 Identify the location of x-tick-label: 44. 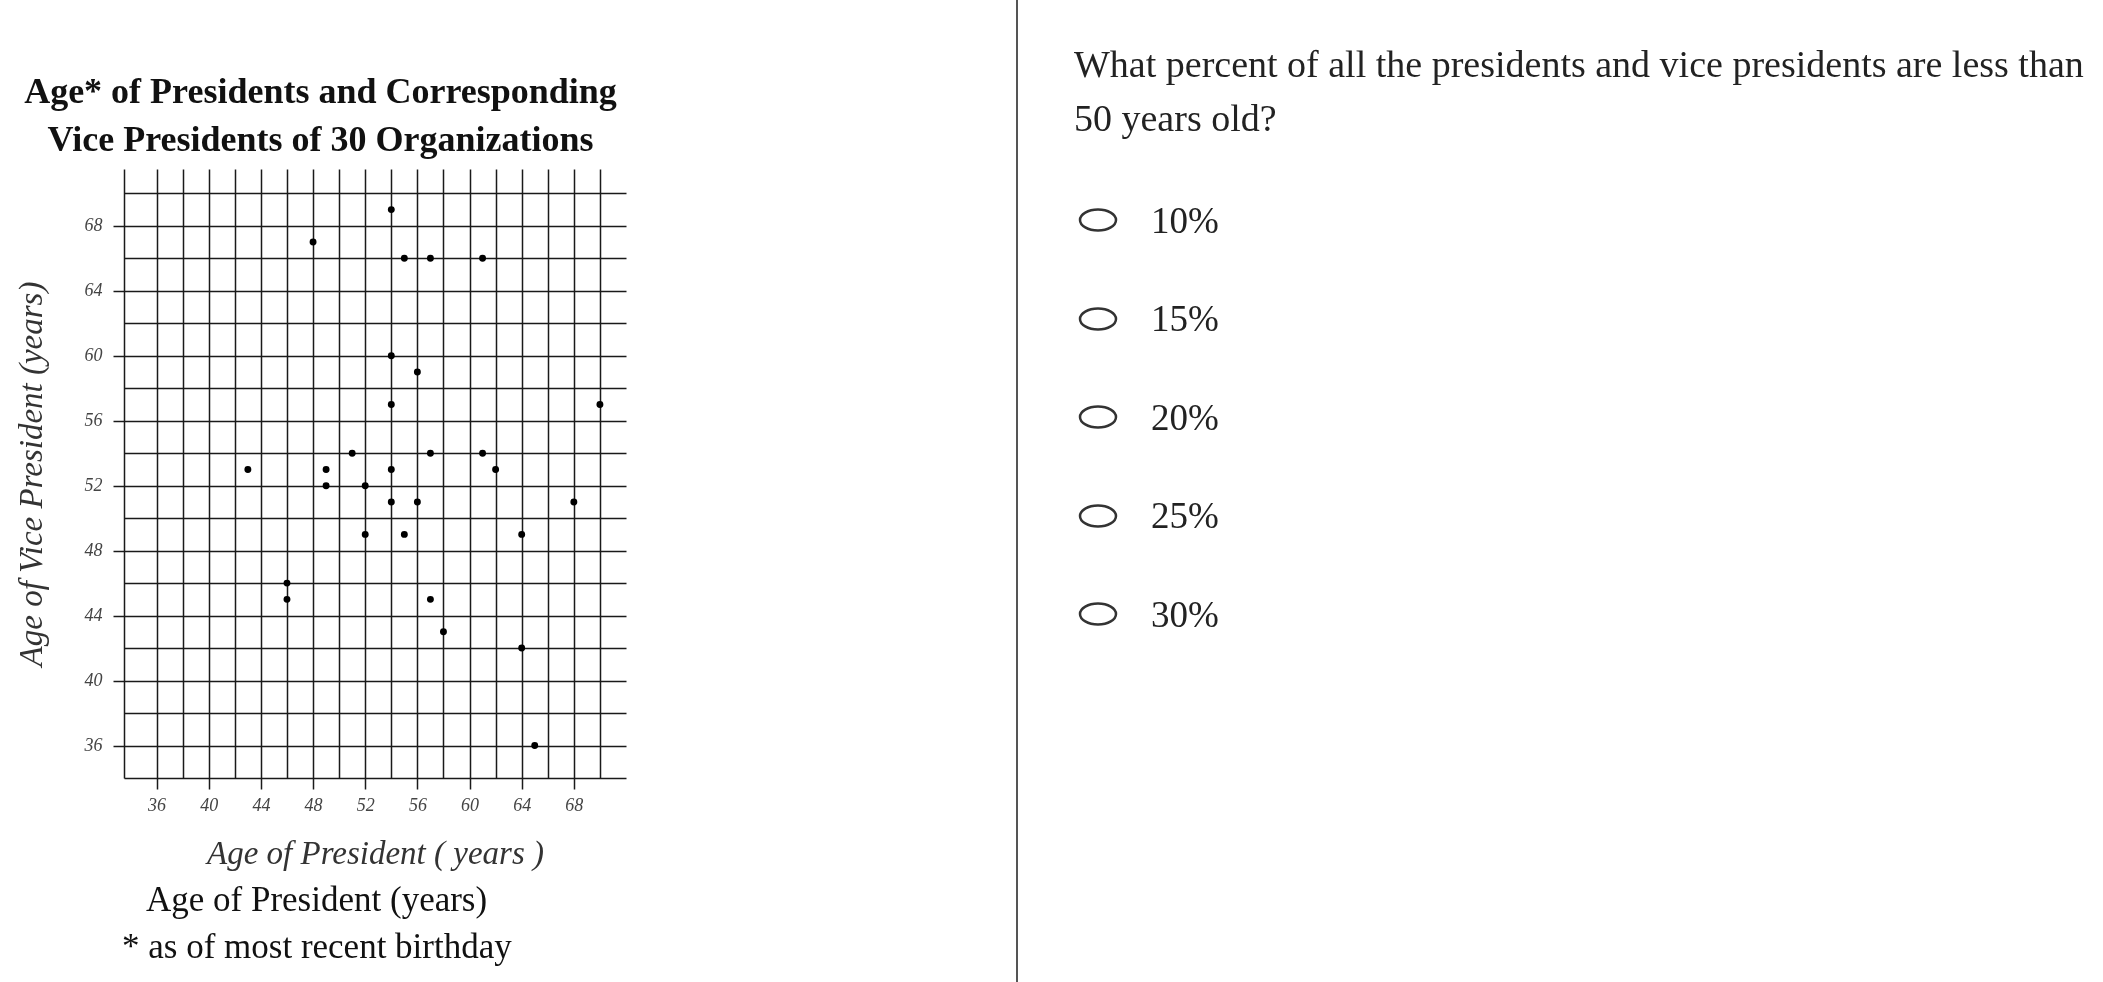
(261, 804).